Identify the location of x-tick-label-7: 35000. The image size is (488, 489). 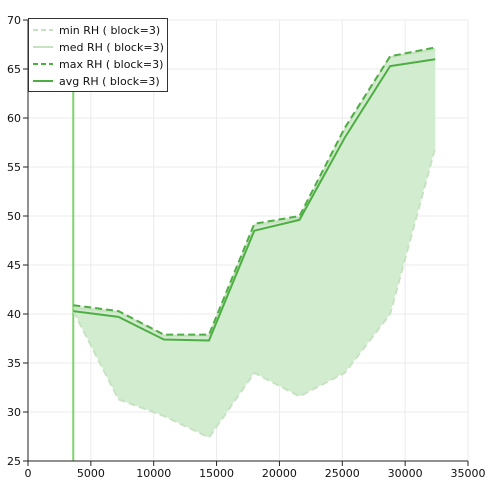
(468, 473).